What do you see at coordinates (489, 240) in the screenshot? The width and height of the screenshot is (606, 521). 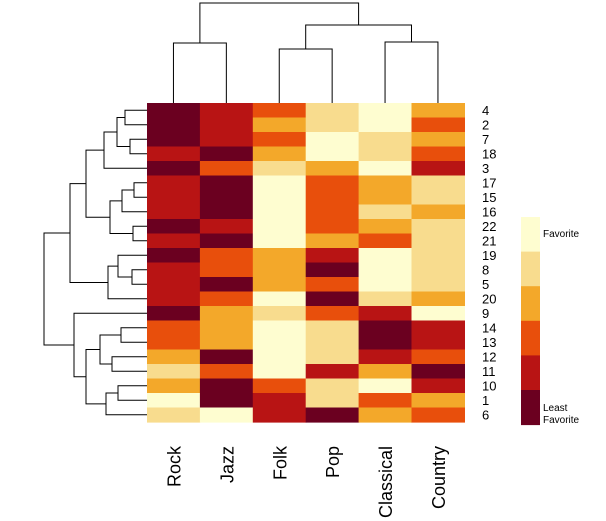 I see `row-label: 21` at bounding box center [489, 240].